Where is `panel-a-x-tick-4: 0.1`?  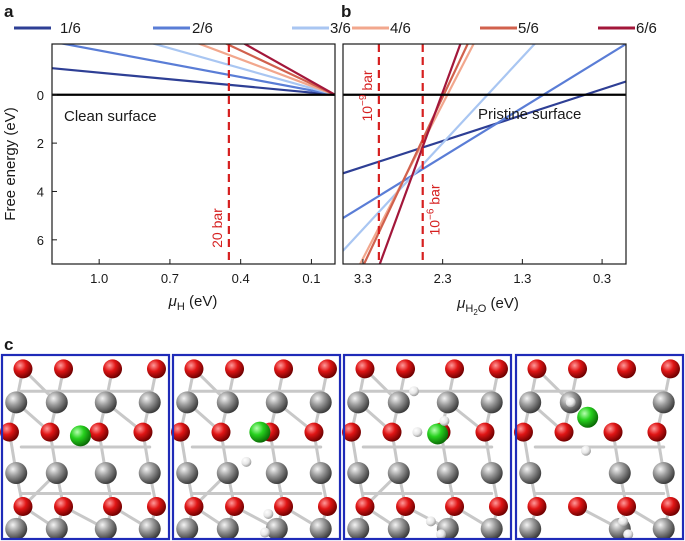
panel-a-x-tick-4: 0.1 is located at coordinates (311, 278).